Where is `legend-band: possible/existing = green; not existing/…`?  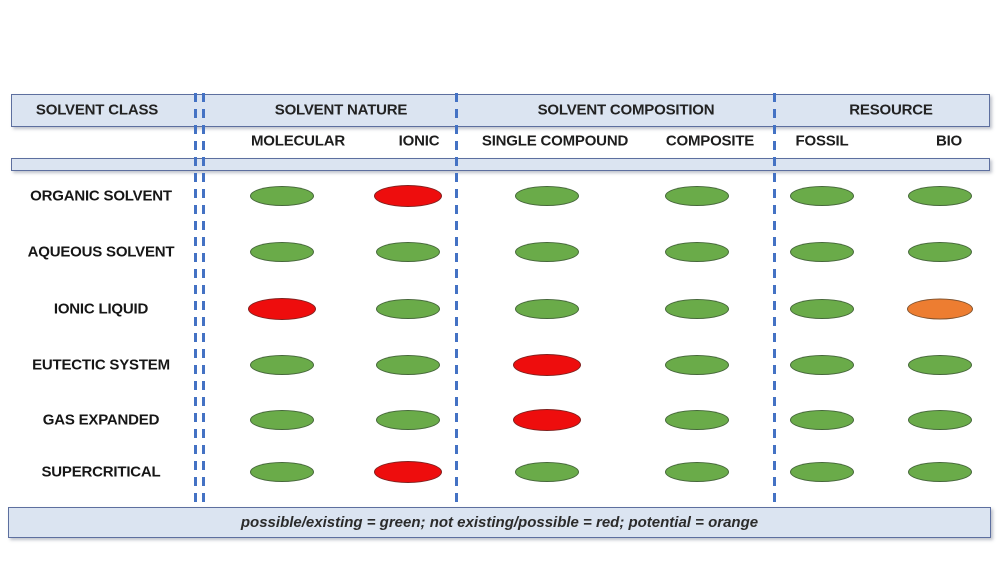 legend-band: possible/existing = green; not existing/… is located at coordinates (499, 522).